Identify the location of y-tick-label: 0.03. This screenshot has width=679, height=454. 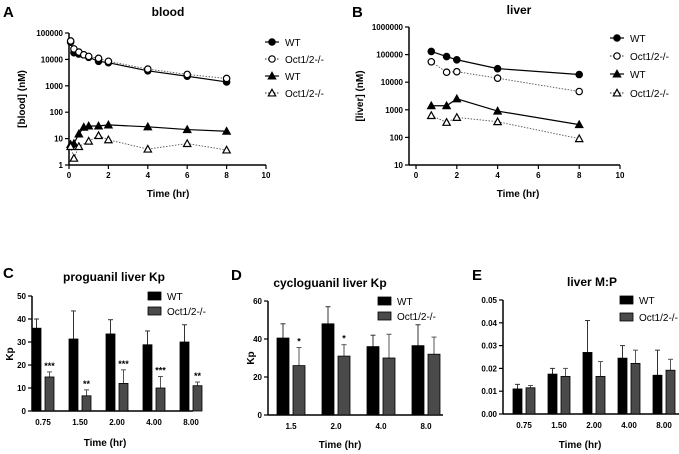
(489, 346).